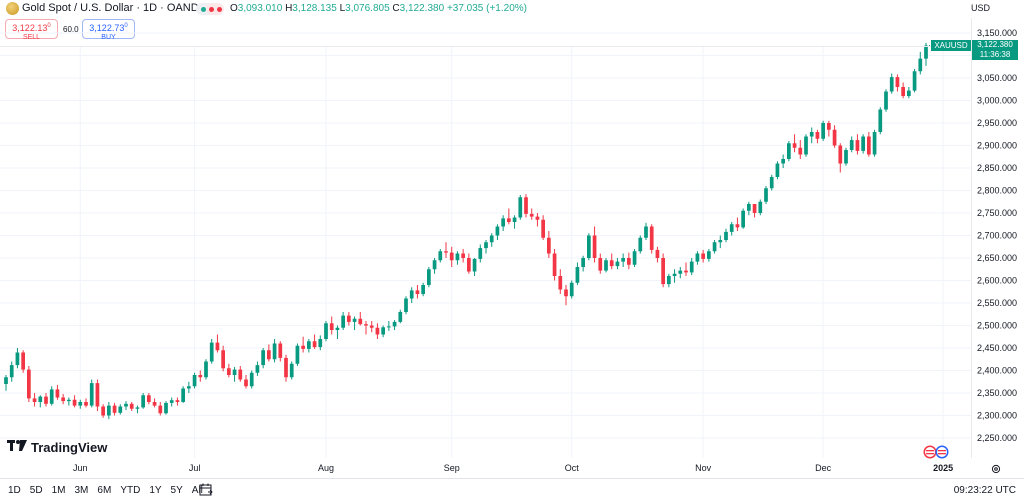  I want to click on range-6m: 6M, so click(104, 490).